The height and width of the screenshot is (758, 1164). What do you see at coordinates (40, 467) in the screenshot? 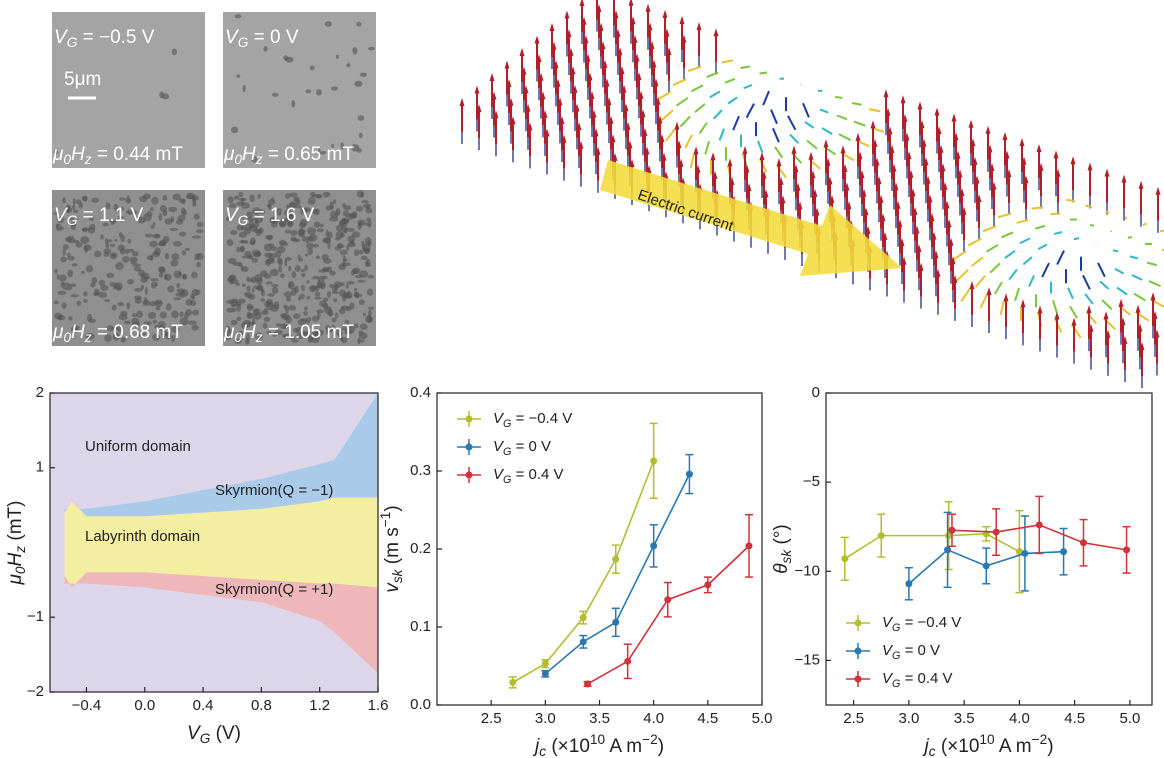
I see `y-tick-label: 1` at bounding box center [40, 467].